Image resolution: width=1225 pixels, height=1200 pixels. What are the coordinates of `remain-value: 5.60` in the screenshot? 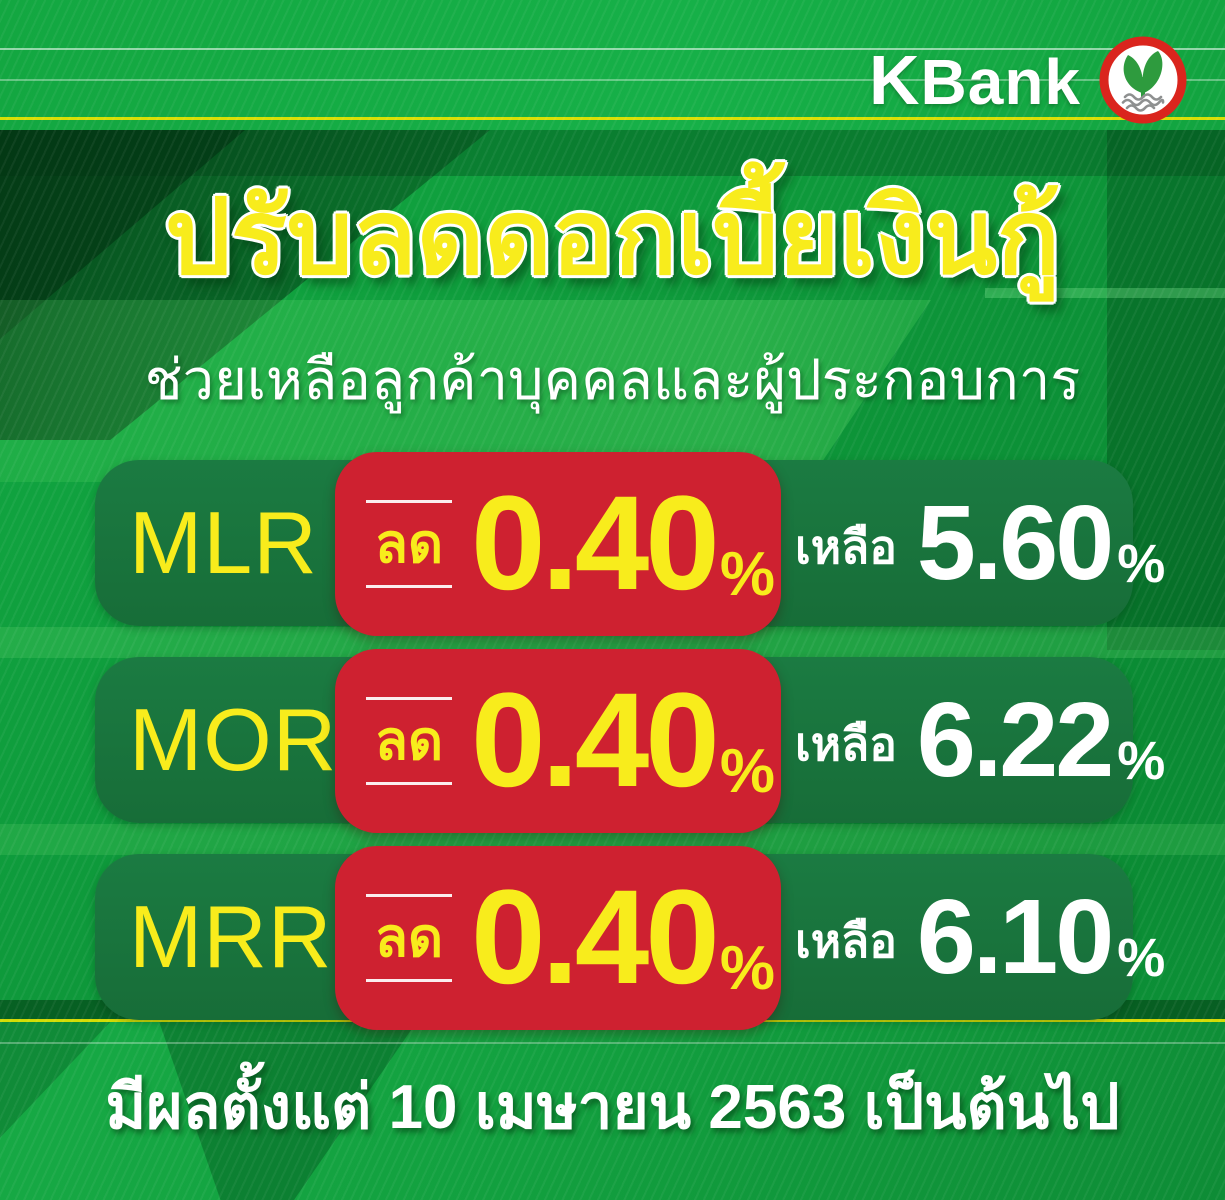 It's located at (1015, 543).